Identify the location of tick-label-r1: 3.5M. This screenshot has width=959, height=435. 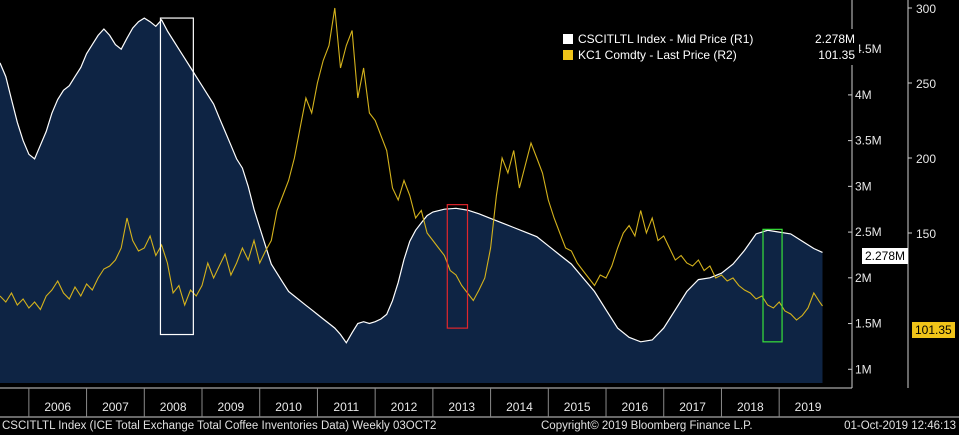
(868, 141).